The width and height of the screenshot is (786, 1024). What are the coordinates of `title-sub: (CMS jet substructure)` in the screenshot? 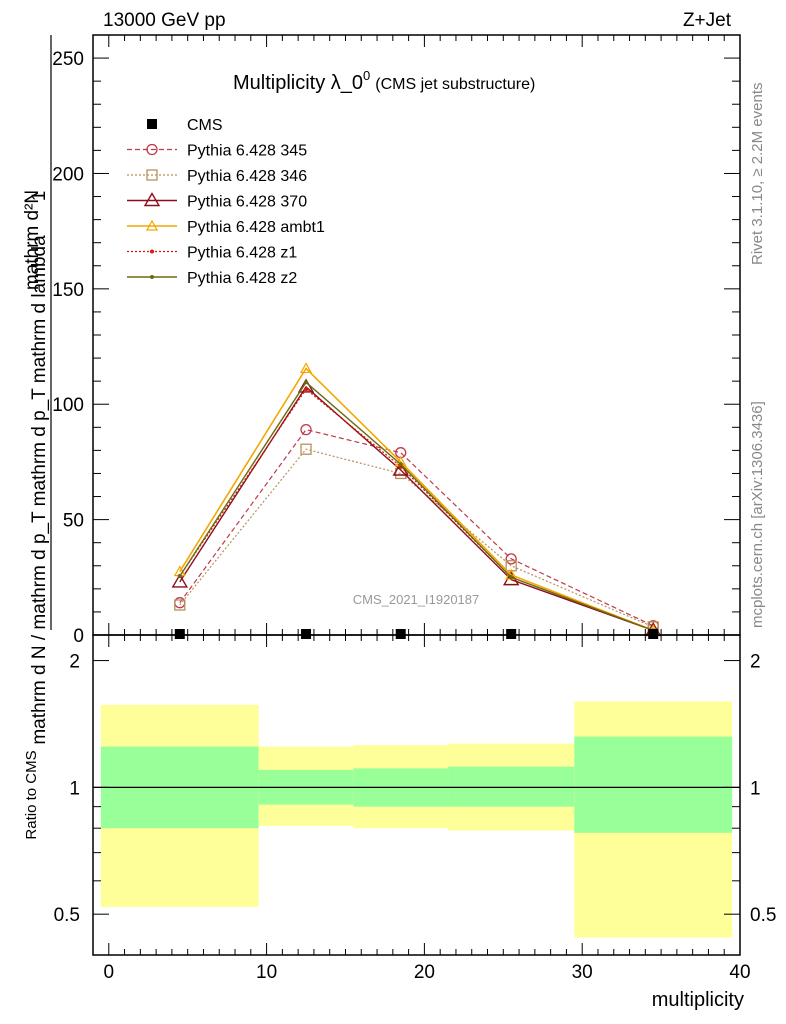 It's located at (455, 84).